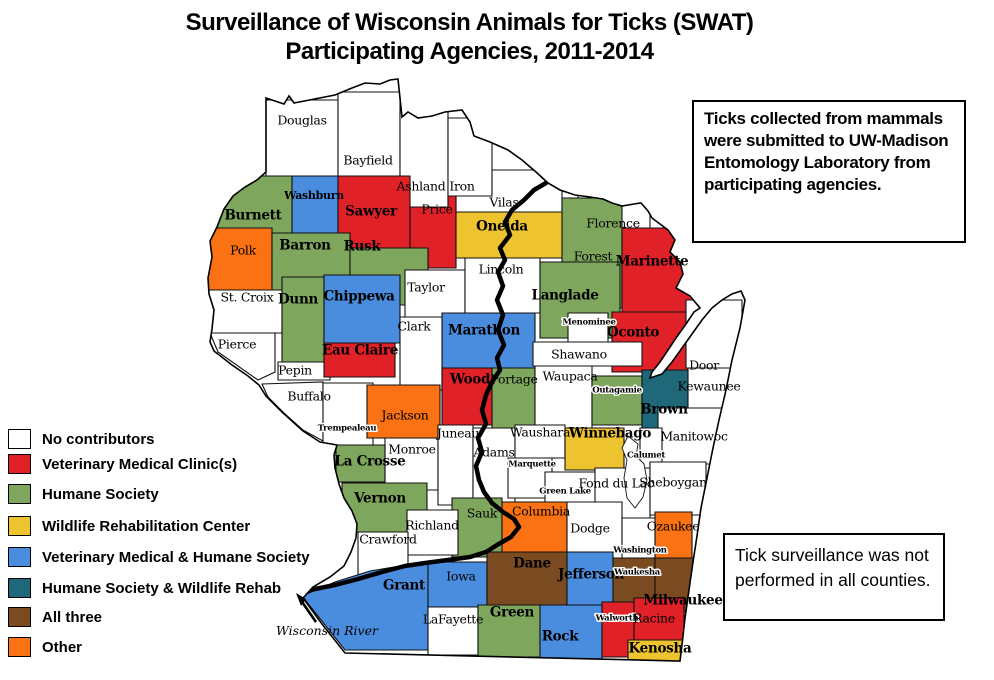  Describe the element at coordinates (633, 333) in the screenshot. I see `county-label-oconto: Oconto` at that location.